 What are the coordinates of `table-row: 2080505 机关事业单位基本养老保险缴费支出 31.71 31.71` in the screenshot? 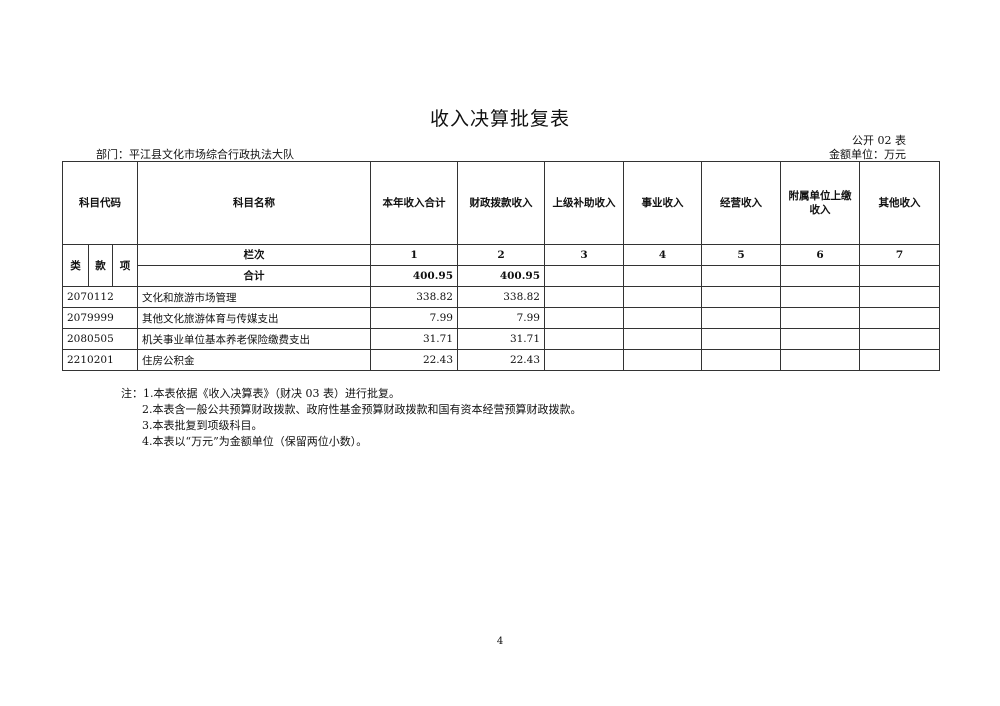 It's located at (501, 339).